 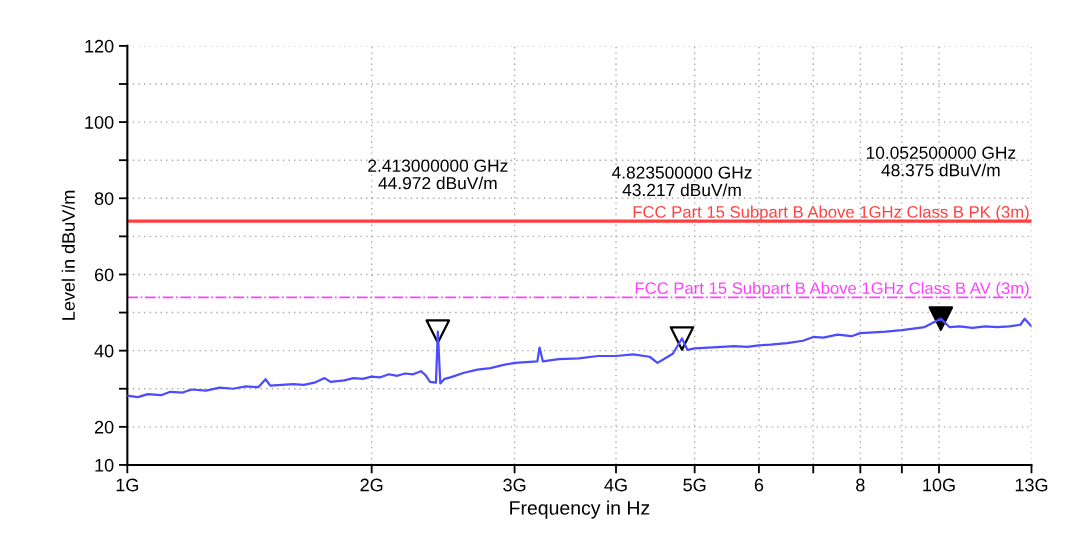 I want to click on x-tick-label: 5G, so click(x=694, y=485).